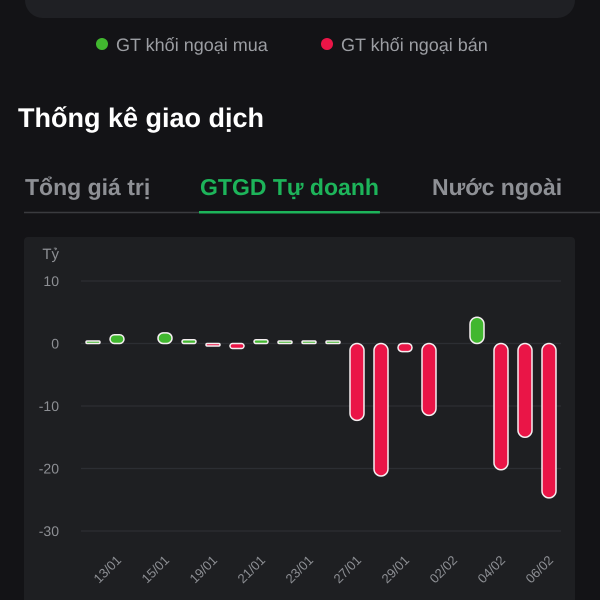  What do you see at coordinates (289, 187) in the screenshot?
I see `chart-subtitle: GTGD Tự doanh` at bounding box center [289, 187].